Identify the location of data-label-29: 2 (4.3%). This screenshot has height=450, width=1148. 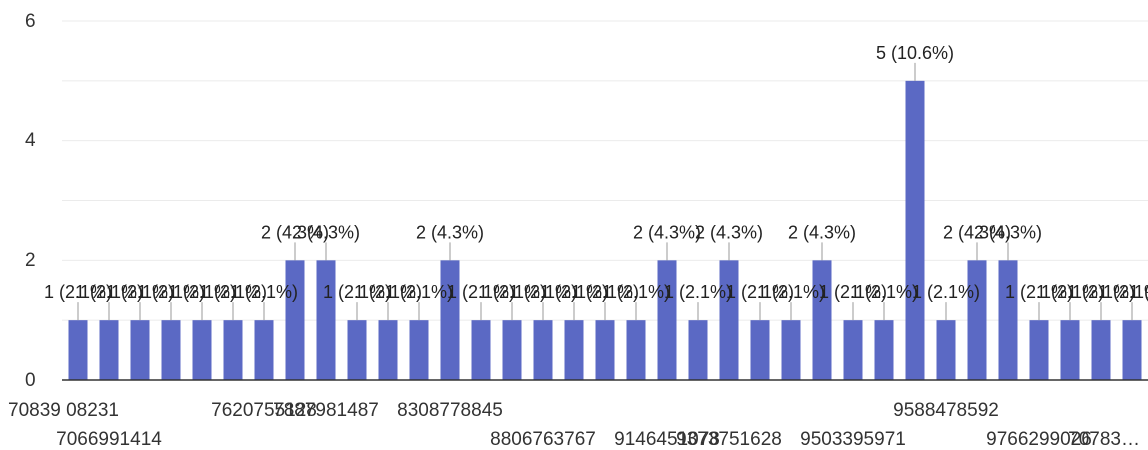
(977, 232).